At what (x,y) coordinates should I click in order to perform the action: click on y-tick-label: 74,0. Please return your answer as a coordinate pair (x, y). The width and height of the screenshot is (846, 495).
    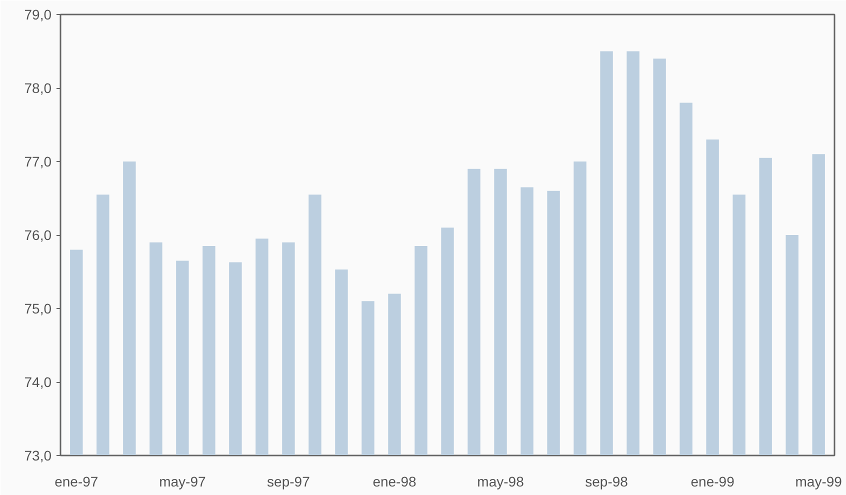
    Looking at the image, I should click on (38, 382).